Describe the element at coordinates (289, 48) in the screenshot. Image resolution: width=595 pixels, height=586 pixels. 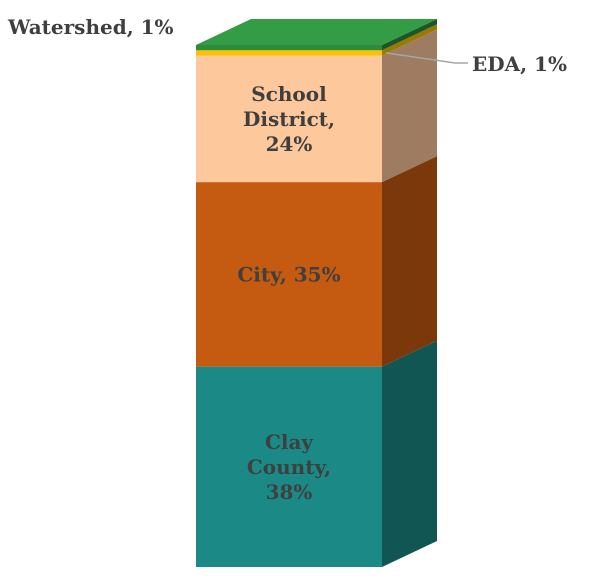
I see `segment-front-watershed` at that location.